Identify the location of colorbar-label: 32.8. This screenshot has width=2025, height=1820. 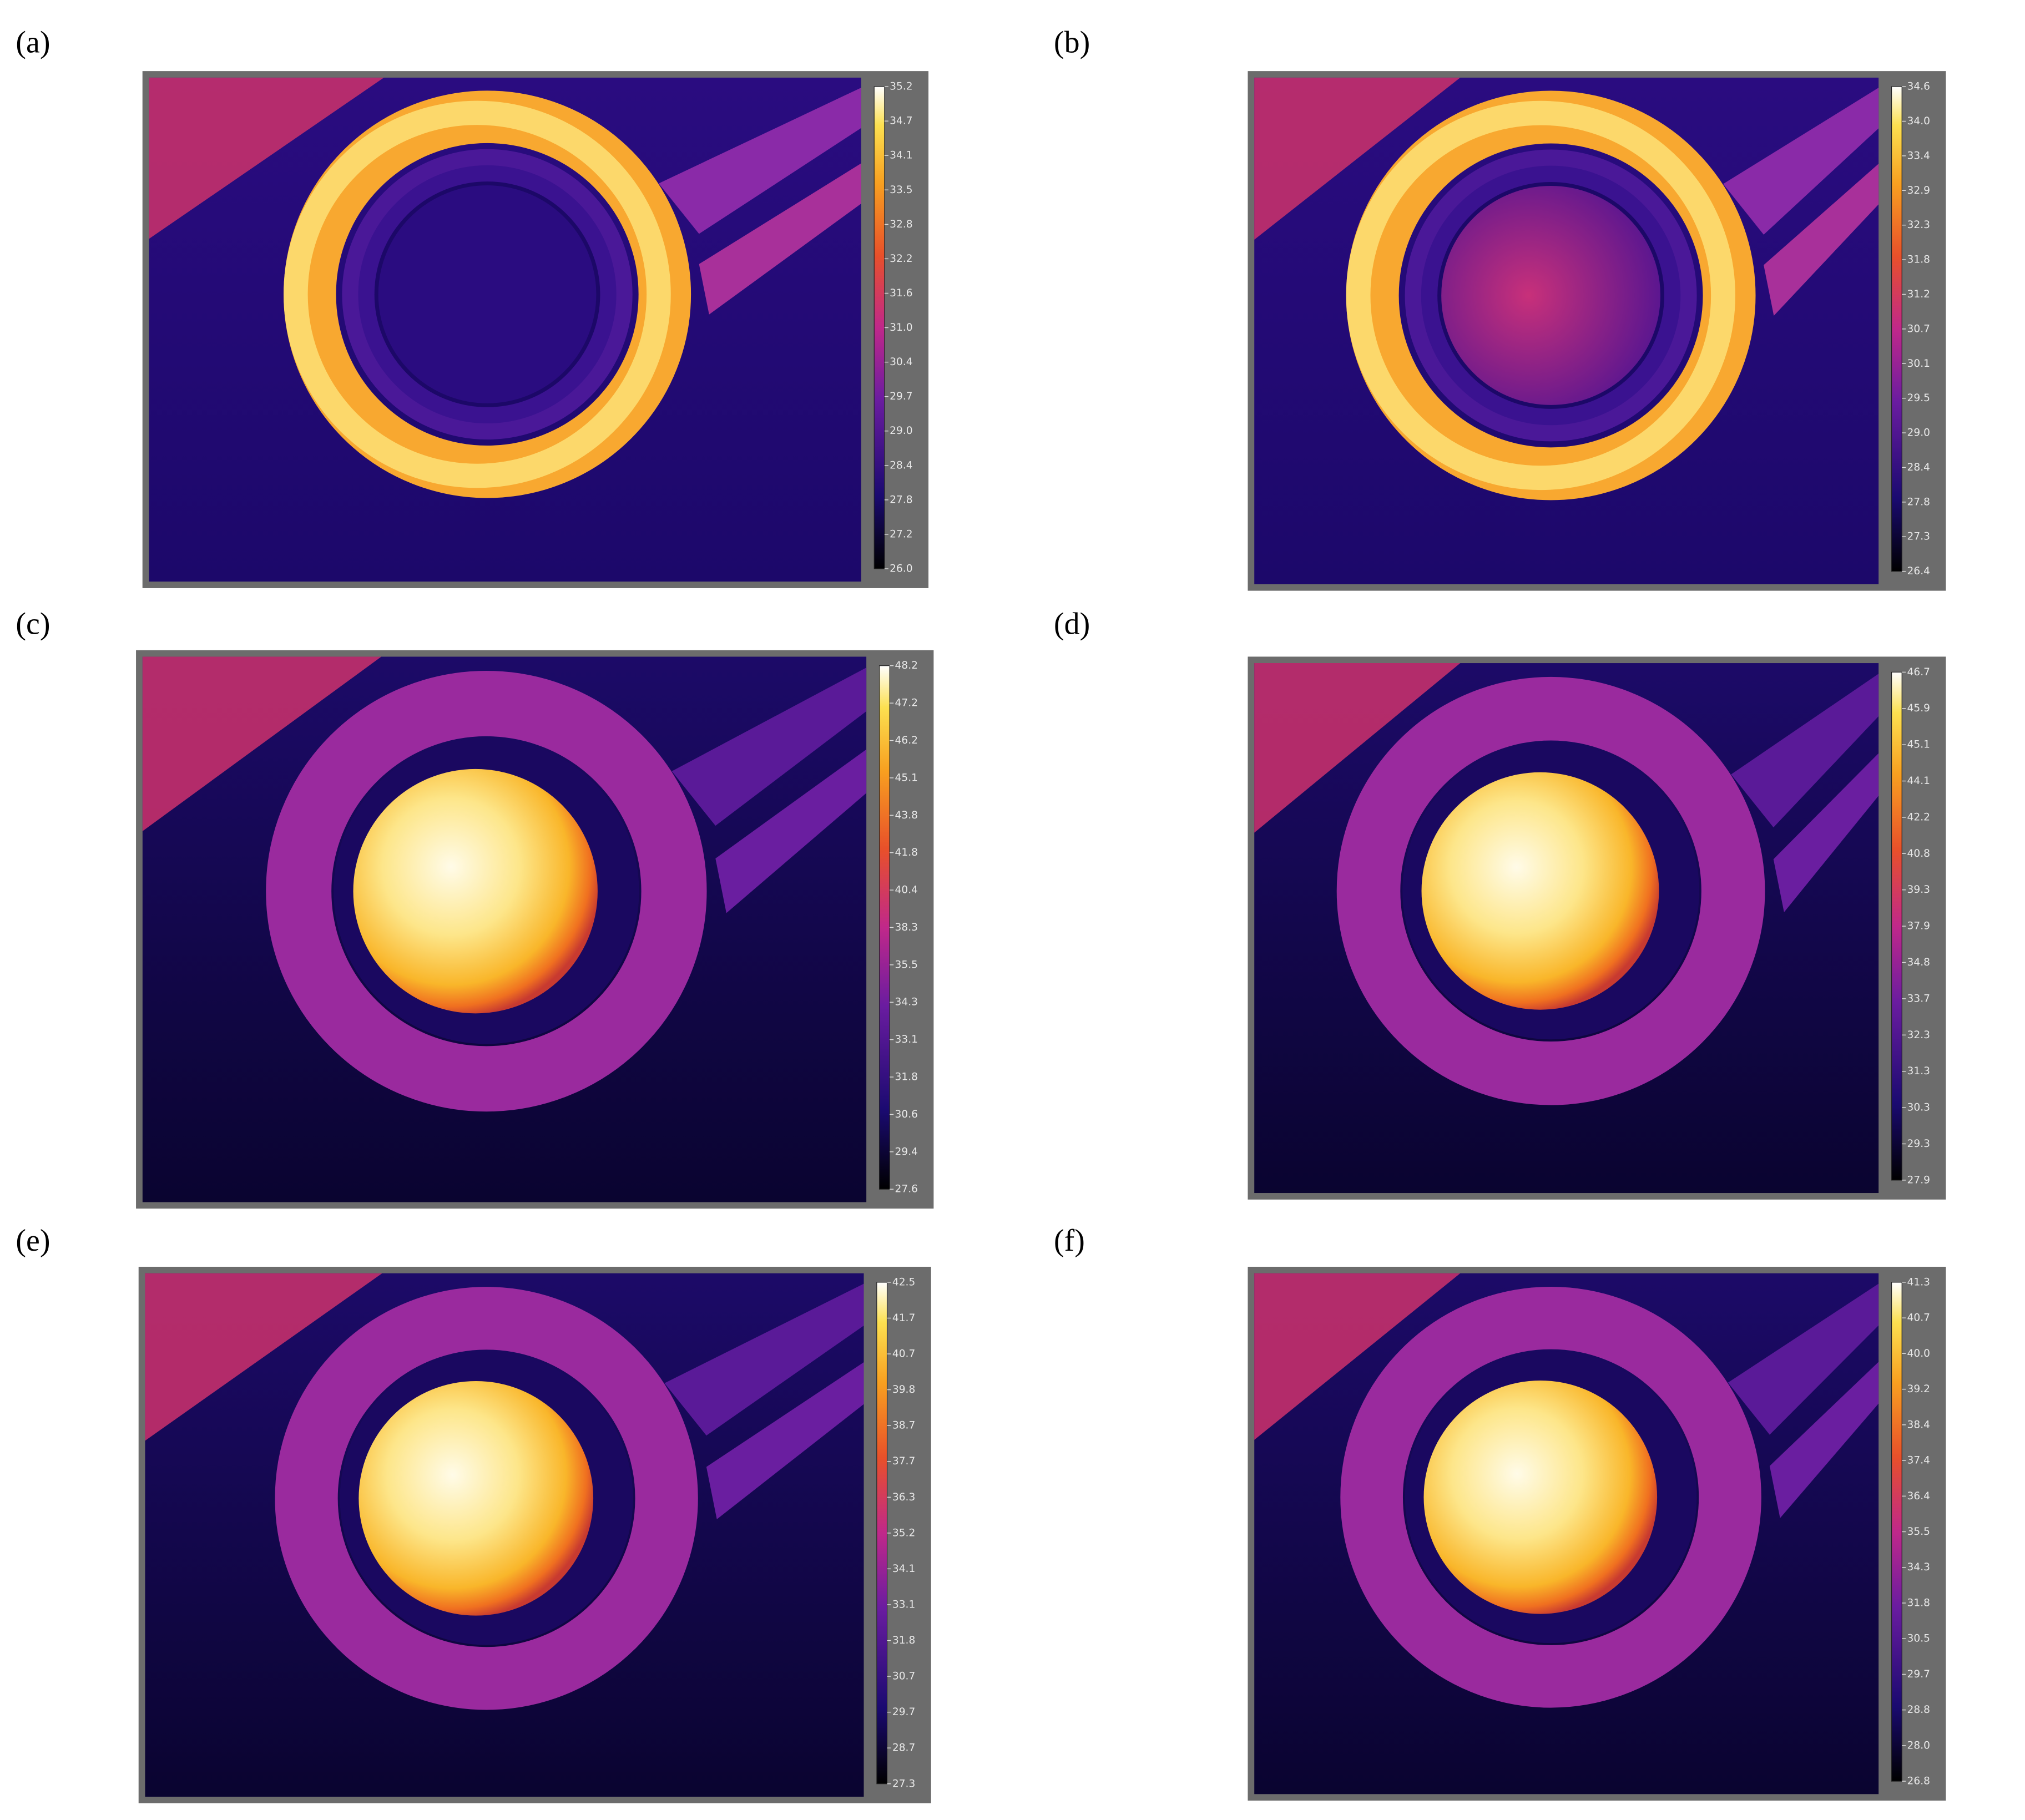
(901, 225).